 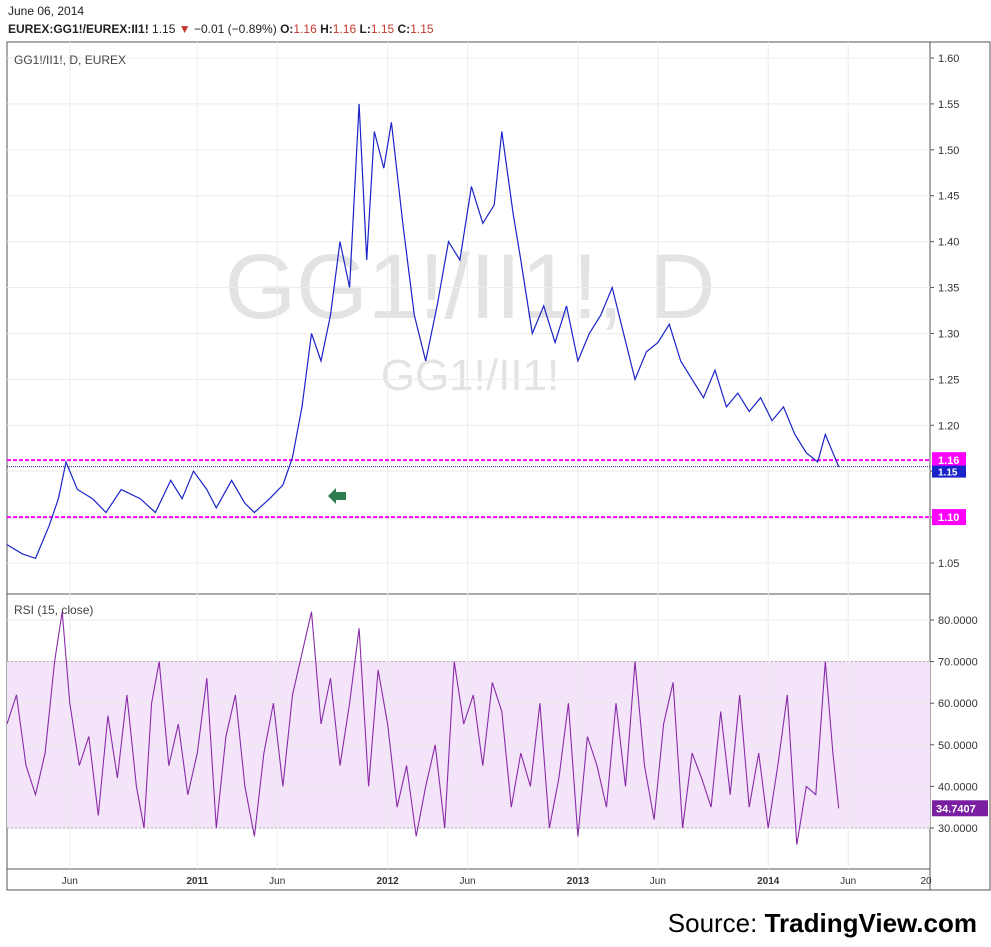 What do you see at coordinates (337, 496) in the screenshot?
I see `left-arrow-icon` at bounding box center [337, 496].